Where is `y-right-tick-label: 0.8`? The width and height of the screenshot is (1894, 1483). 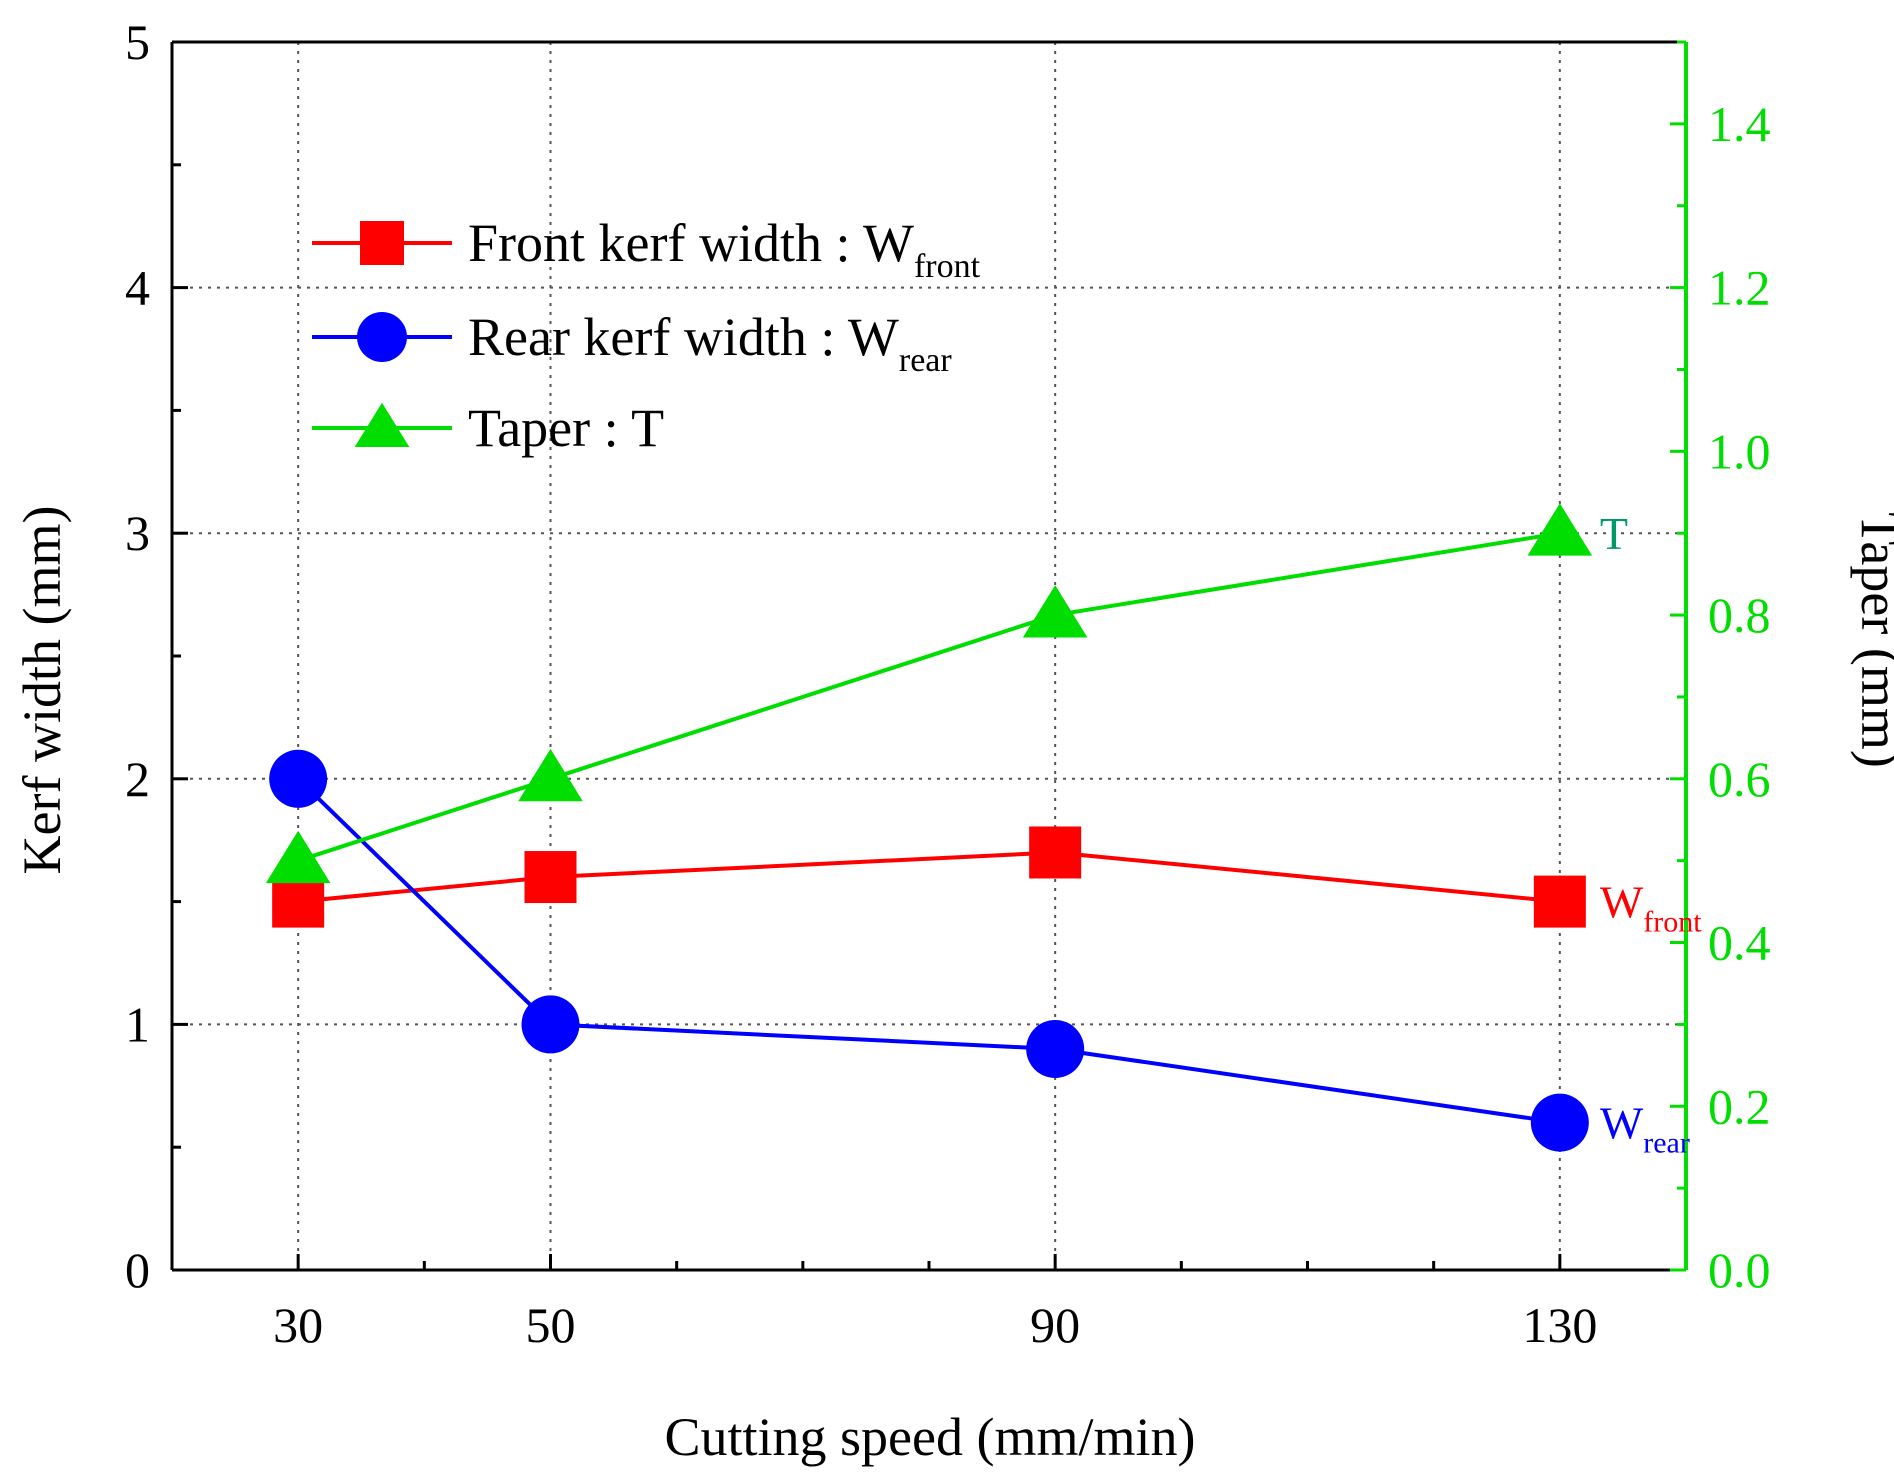 y-right-tick-label: 0.8 is located at coordinates (1739, 615).